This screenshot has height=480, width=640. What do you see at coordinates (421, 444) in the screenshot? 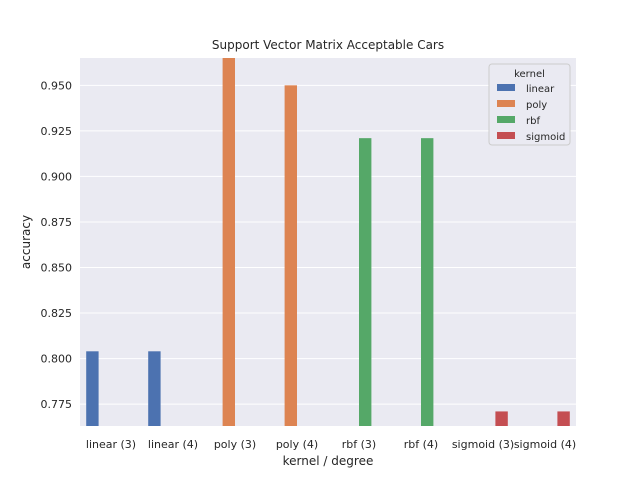
I see `x-tick-label: rbf (4)` at bounding box center [421, 444].